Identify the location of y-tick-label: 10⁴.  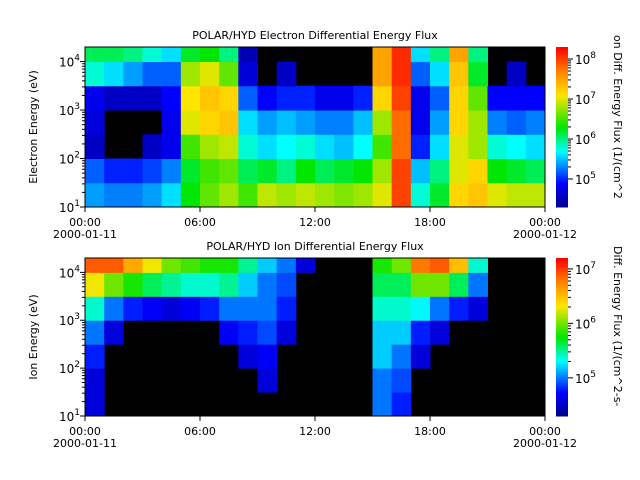
(69, 272).